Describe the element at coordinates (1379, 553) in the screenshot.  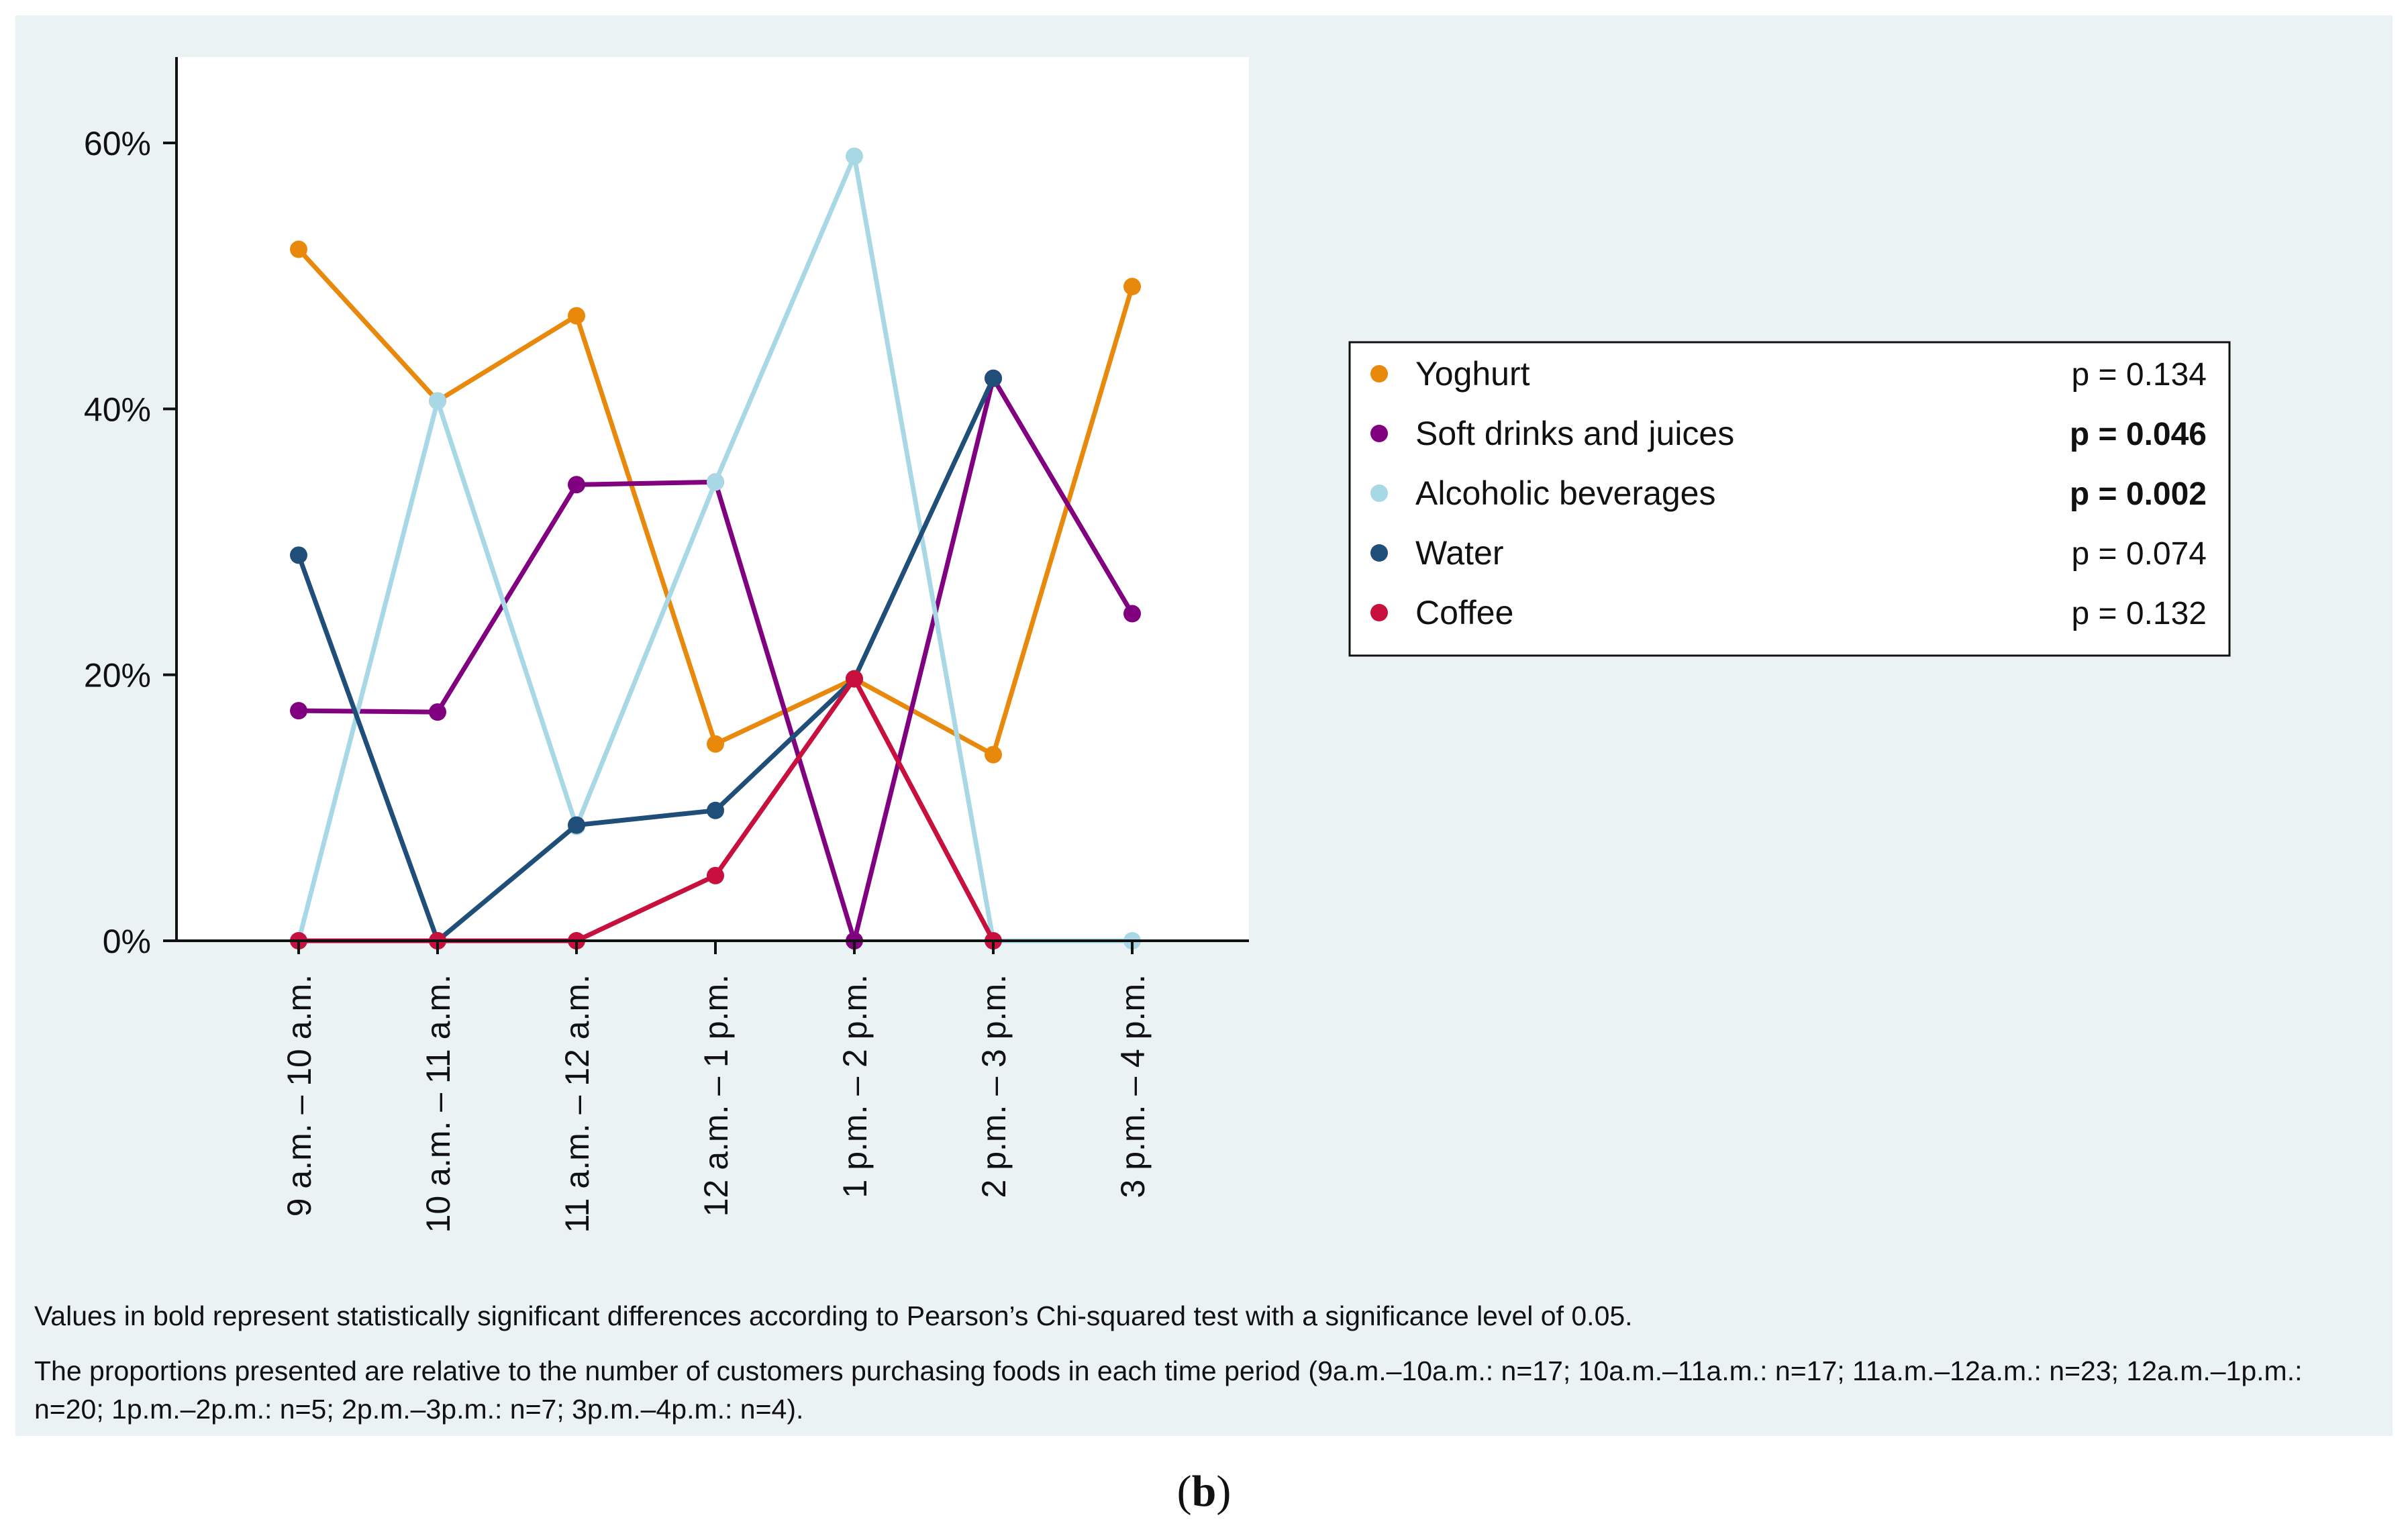
I see `legend-marker-water` at that location.